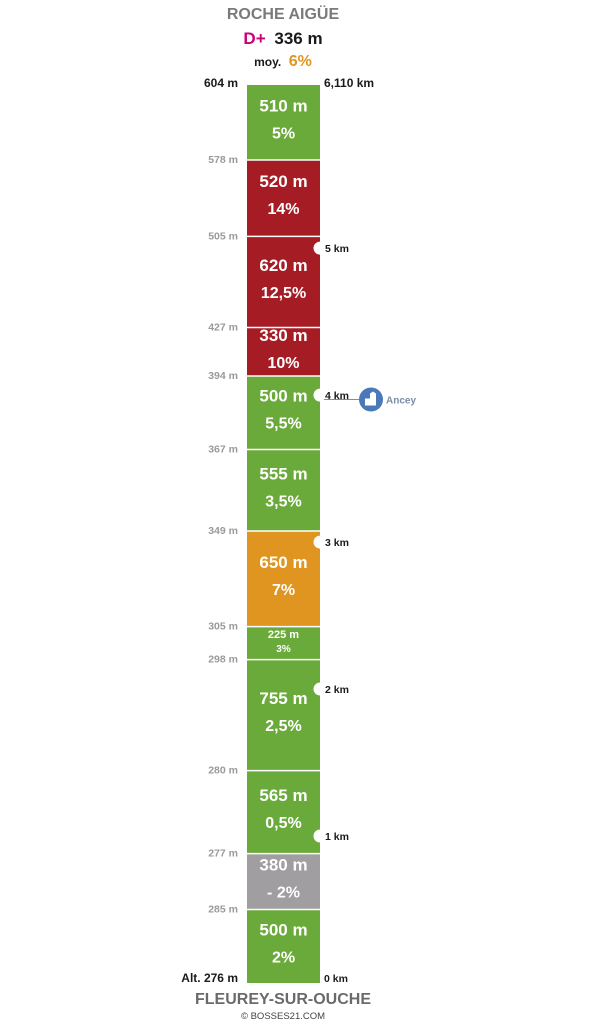  I want to click on segment-length-label: 755 m, so click(283, 698).